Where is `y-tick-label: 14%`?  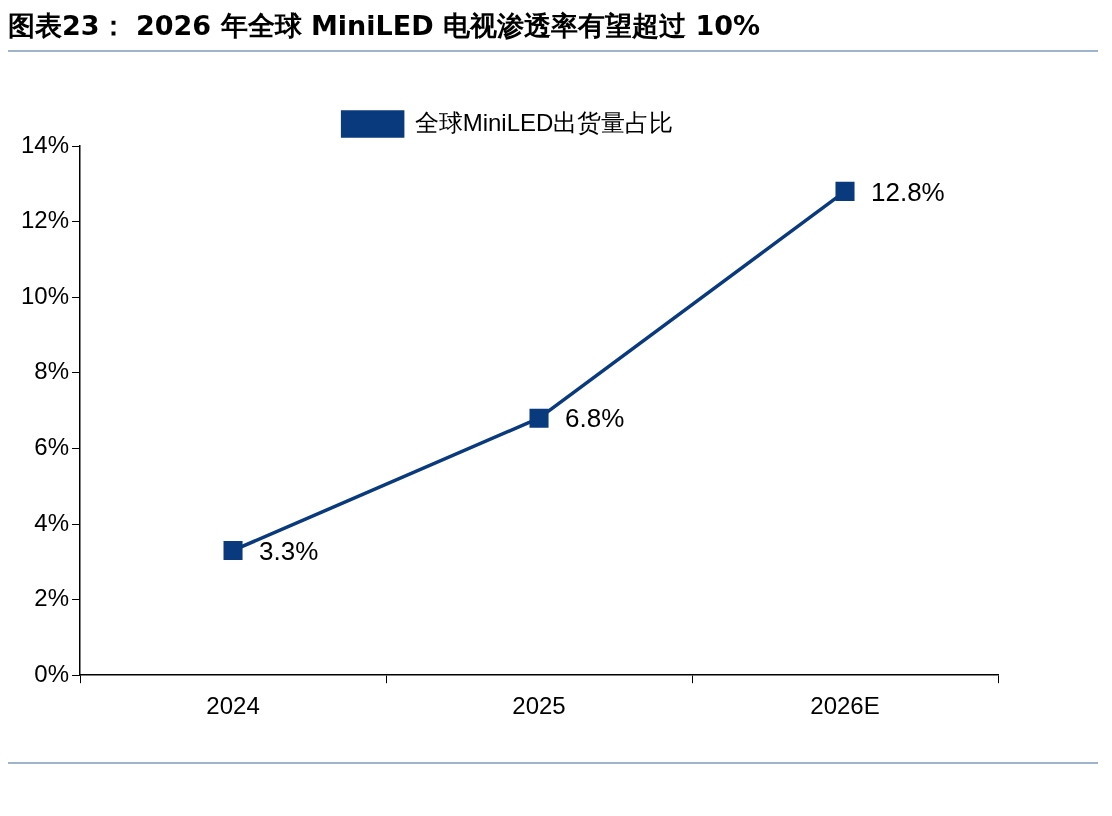
y-tick-label: 14% is located at coordinates (45, 144).